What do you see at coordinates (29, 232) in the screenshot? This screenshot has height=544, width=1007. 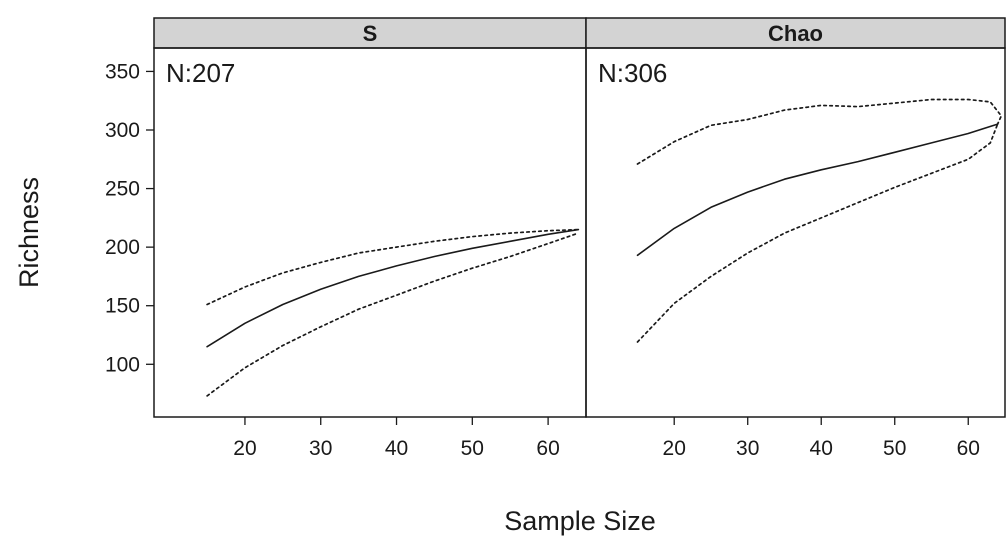 I see `y-axis-title: Richness` at bounding box center [29, 232].